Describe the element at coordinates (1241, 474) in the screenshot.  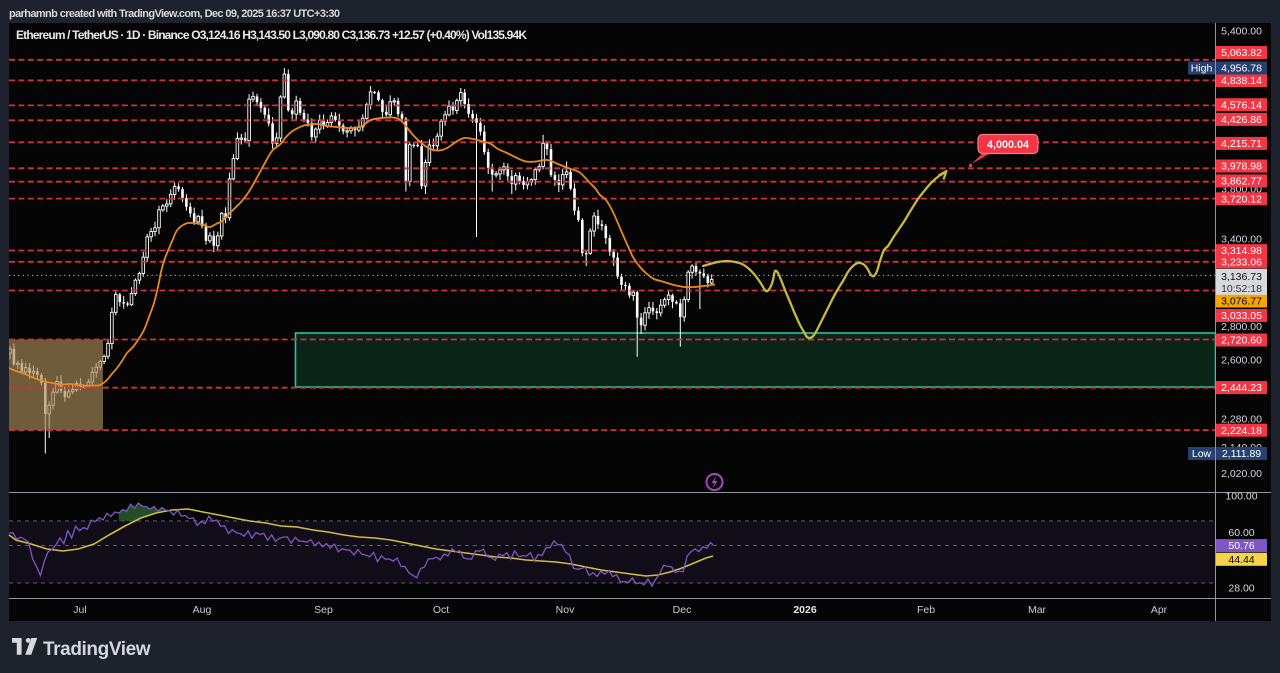
I see `svg-text: 2,020.00` at that location.